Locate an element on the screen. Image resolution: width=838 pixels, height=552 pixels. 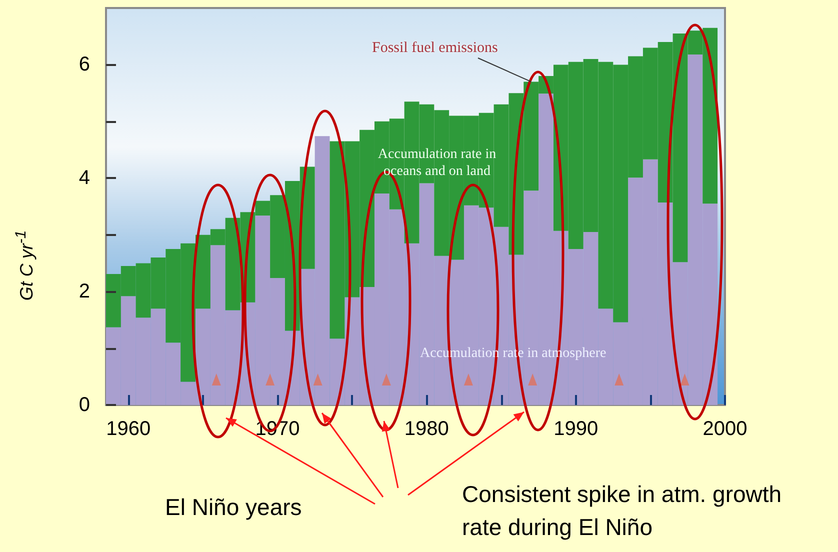
y-tick-label: 2 is located at coordinates (84, 291).